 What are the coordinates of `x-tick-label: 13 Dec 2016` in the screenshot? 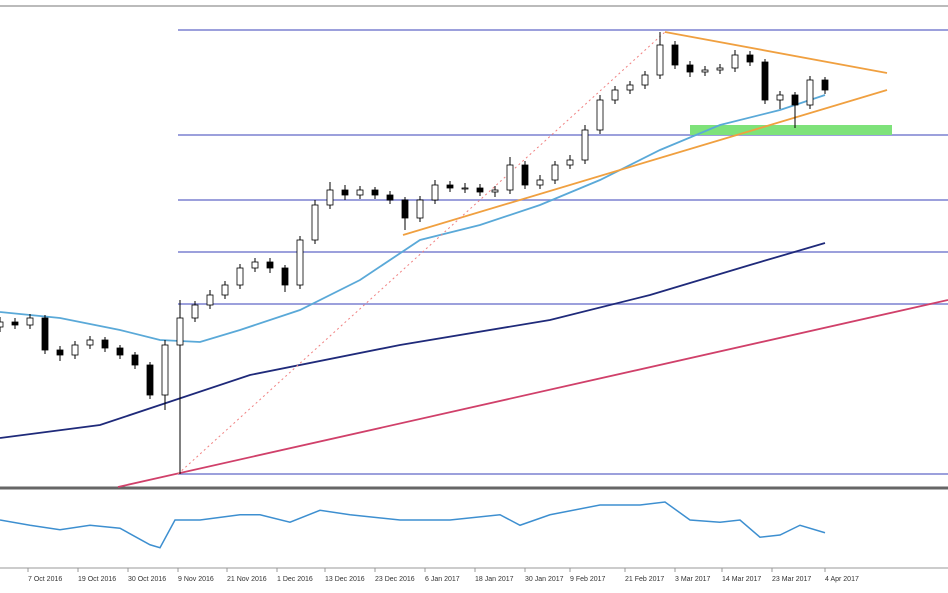 It's located at (345, 579).